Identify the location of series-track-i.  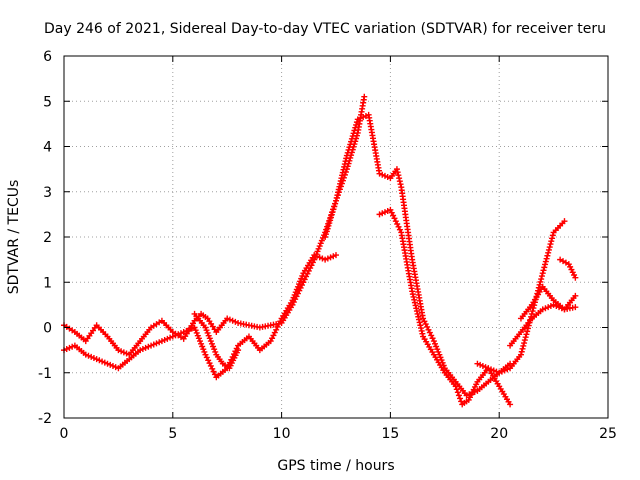
(216, 341).